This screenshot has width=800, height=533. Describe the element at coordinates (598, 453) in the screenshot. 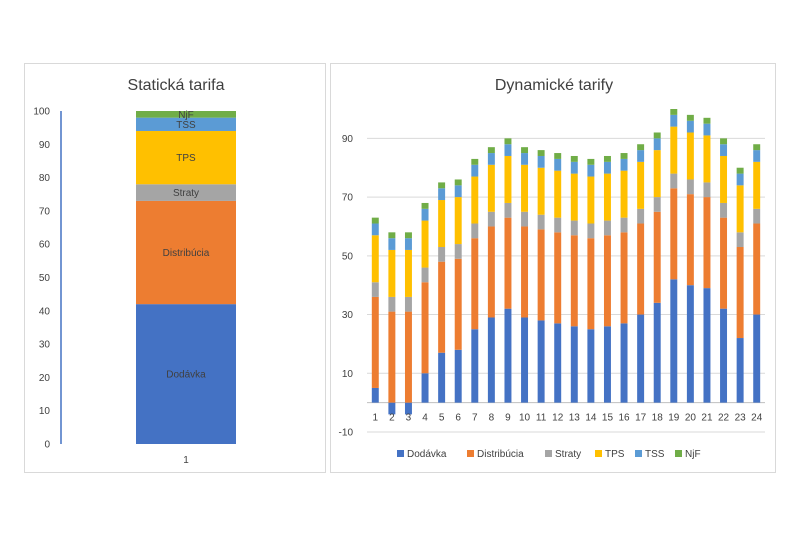

I see `legend-swatch-tps` at that location.